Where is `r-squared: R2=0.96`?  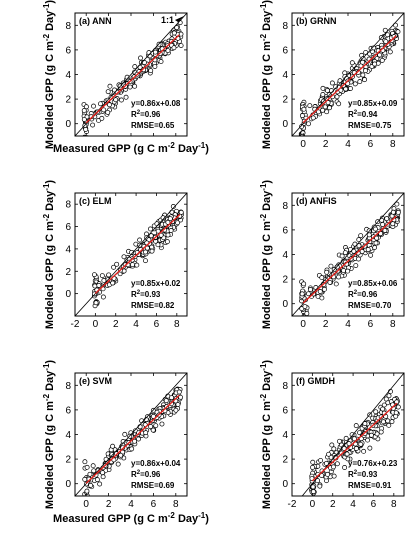
r-squared: R2=0.96 is located at coordinates (363, 294).